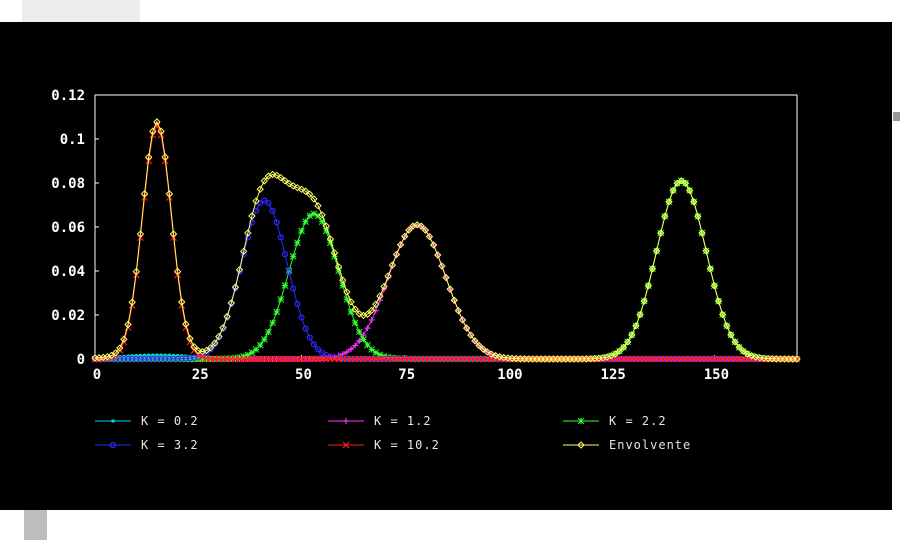 The image size is (900, 540). What do you see at coordinates (68, 272) in the screenshot?
I see `y-tick-label: 0.04` at bounding box center [68, 272].